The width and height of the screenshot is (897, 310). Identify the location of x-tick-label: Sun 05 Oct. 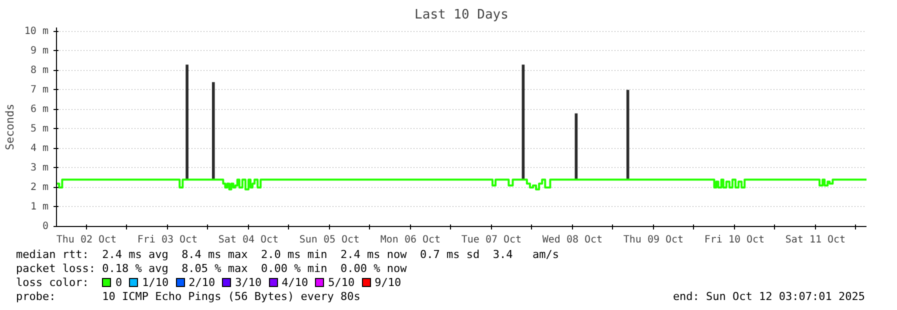
(329, 240).